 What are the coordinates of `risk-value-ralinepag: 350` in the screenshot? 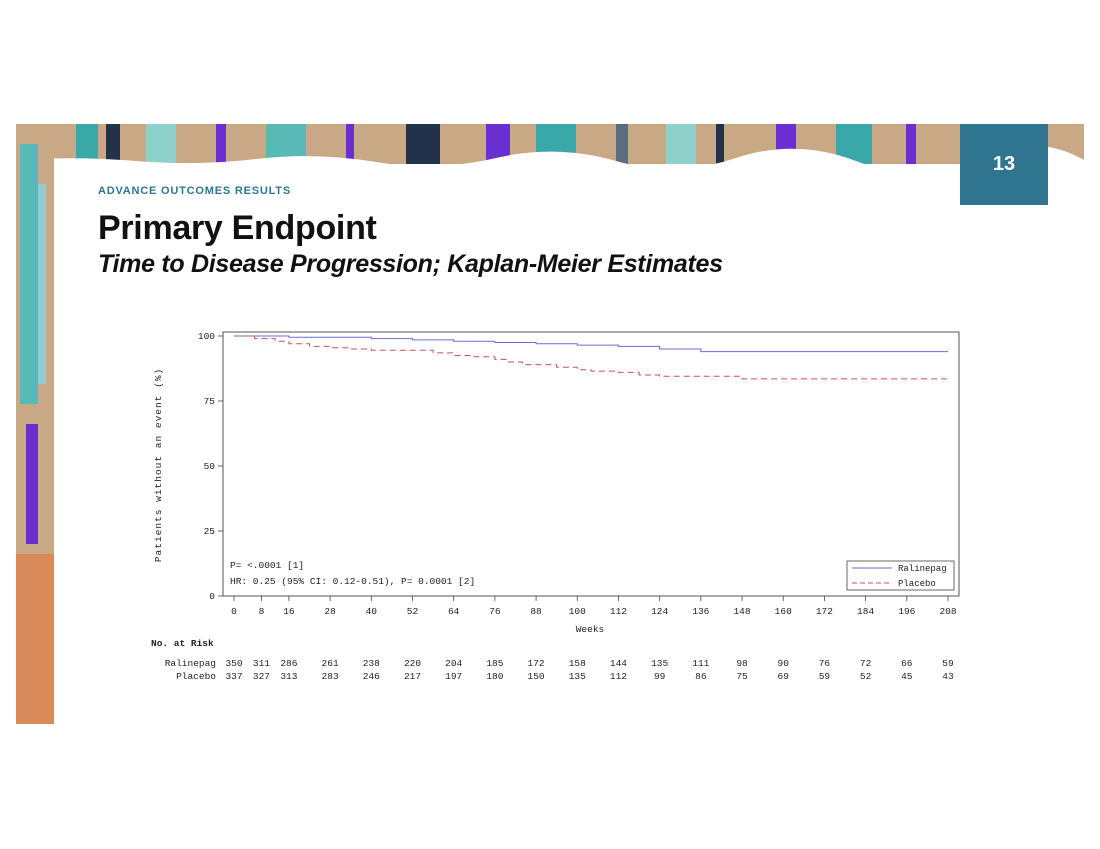 It's located at (233, 663).